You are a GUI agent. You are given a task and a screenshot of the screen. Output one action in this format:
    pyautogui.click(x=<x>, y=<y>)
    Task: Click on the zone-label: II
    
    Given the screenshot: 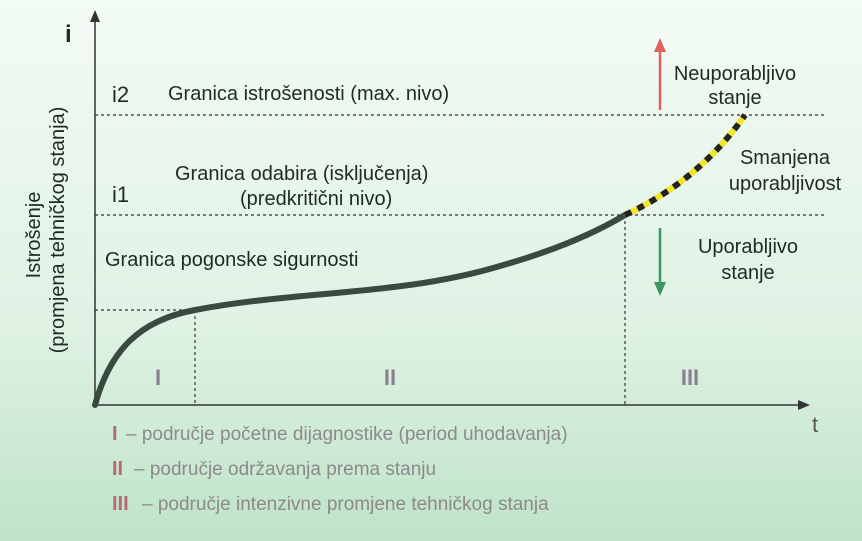 What is the action you would take?
    pyautogui.click(x=390, y=377)
    